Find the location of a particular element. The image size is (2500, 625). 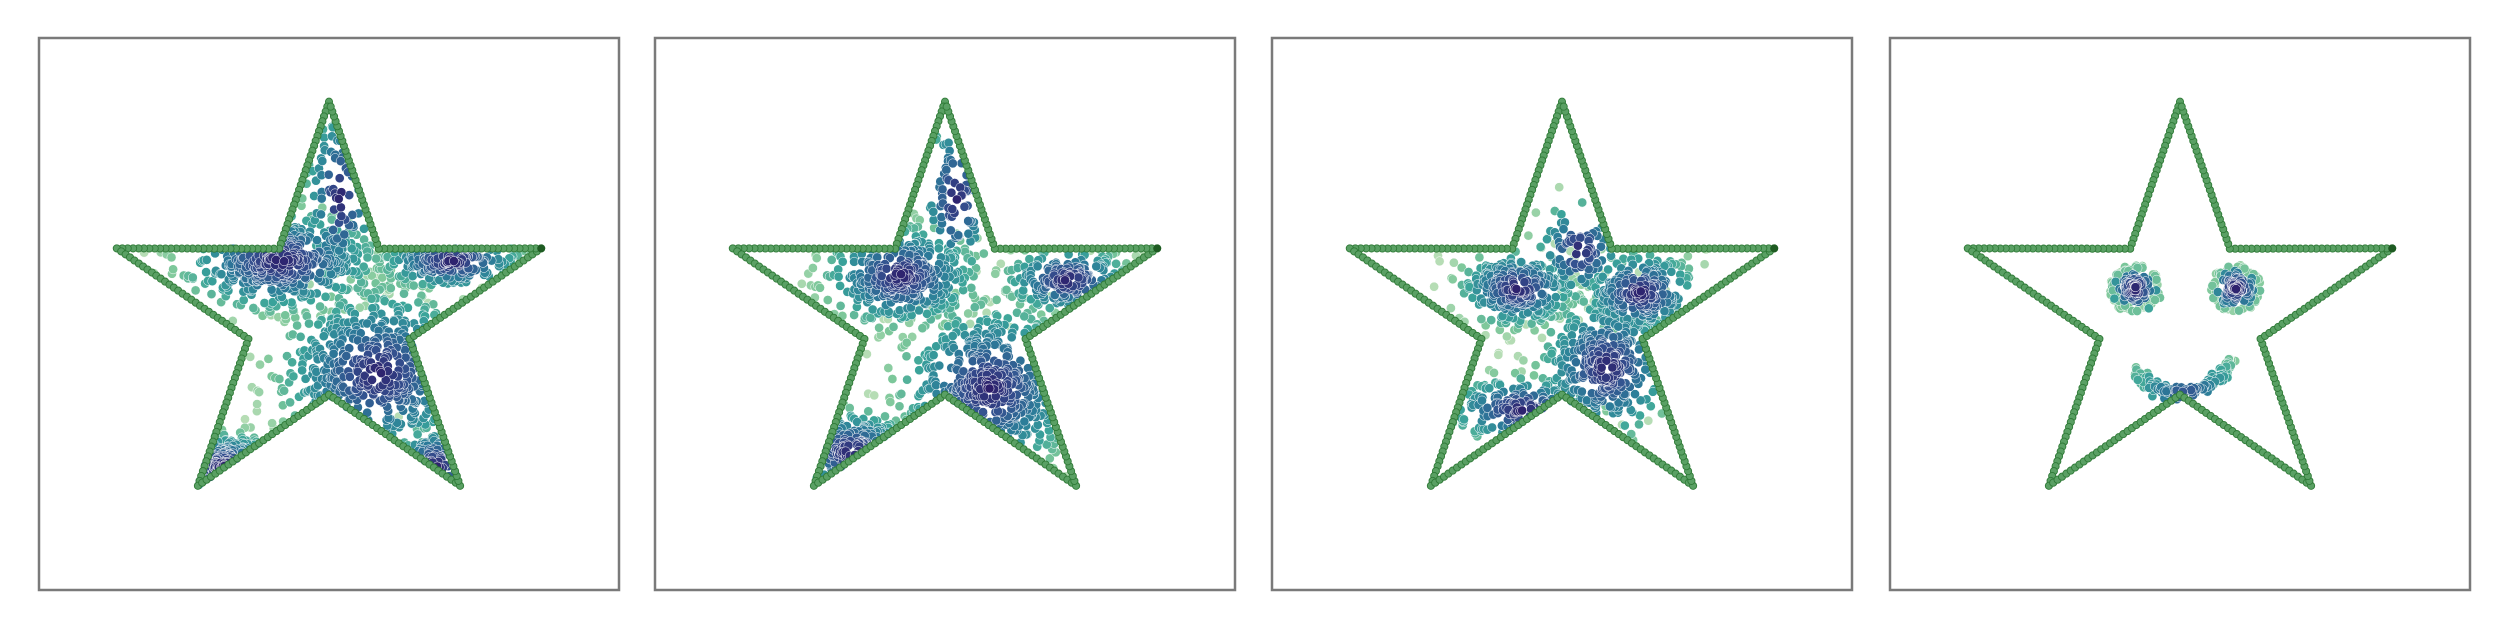

star-boundary is located at coordinates (329, 293).